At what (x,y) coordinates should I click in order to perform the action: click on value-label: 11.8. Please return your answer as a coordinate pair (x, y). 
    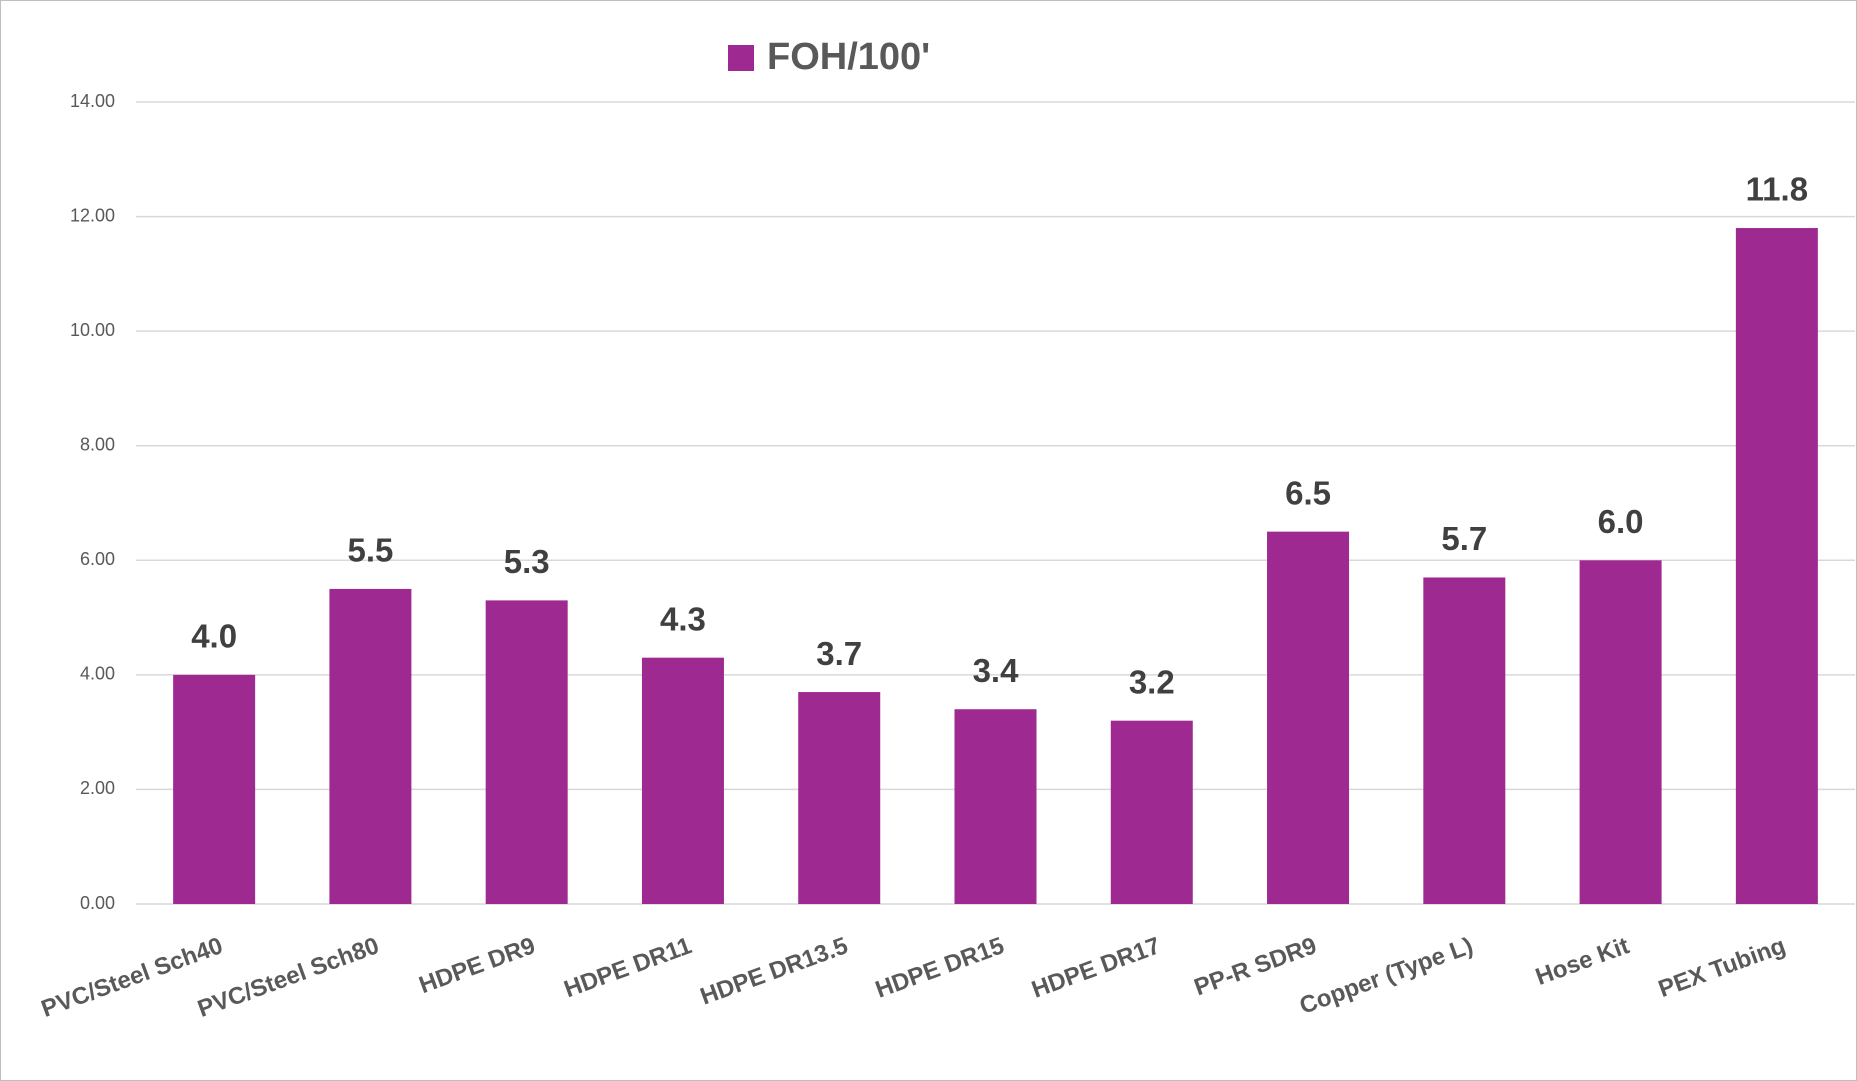
    Looking at the image, I should click on (1777, 189).